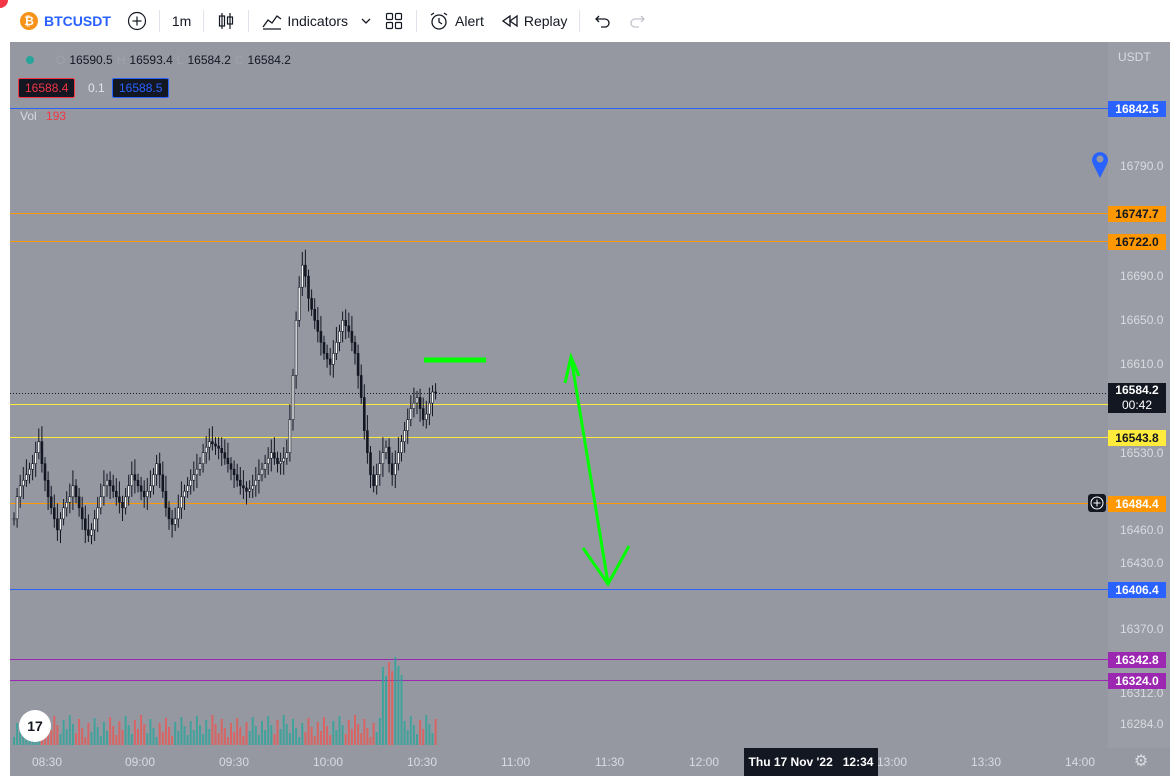  I want to click on close-value: 16584.2, so click(269, 60).